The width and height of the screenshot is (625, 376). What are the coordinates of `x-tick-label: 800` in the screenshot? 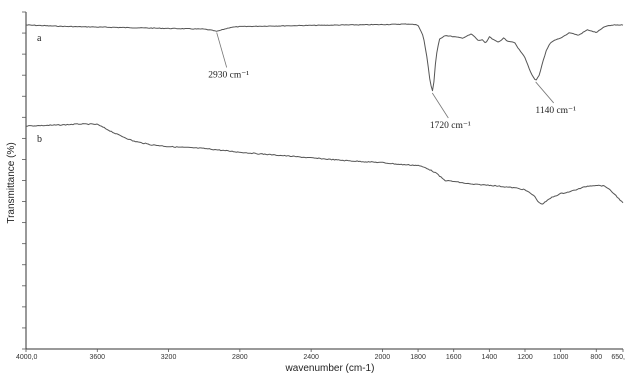 It's located at (596, 357).